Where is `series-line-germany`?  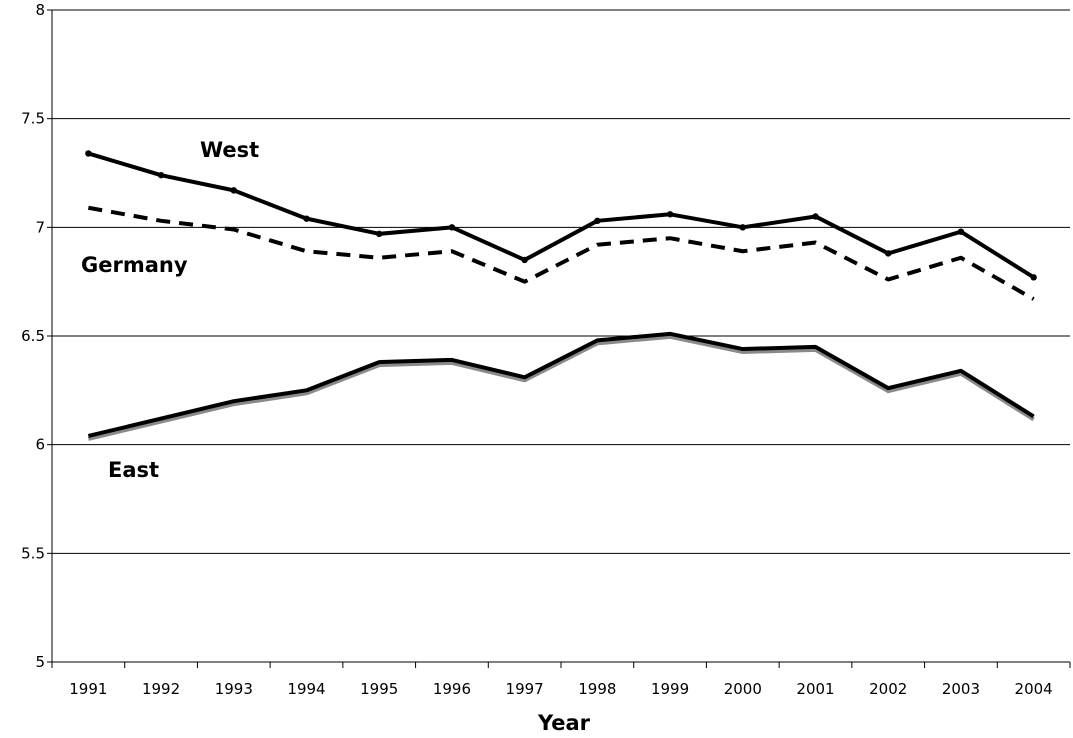
series-line-germany is located at coordinates (561, 253).